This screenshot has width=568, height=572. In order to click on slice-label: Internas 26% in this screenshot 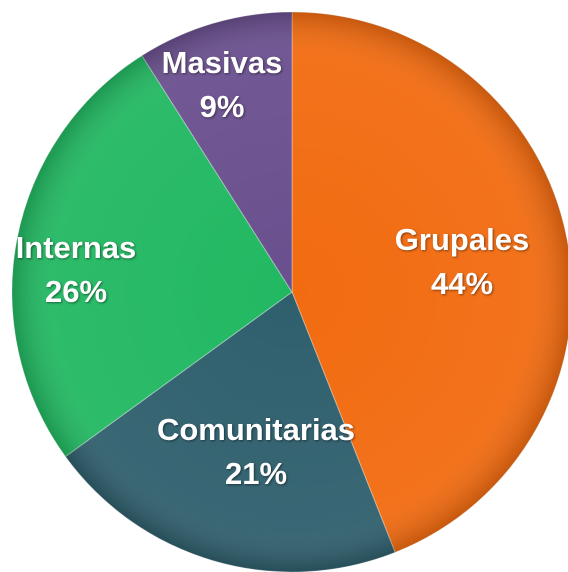, I will do `click(83, 270)`.